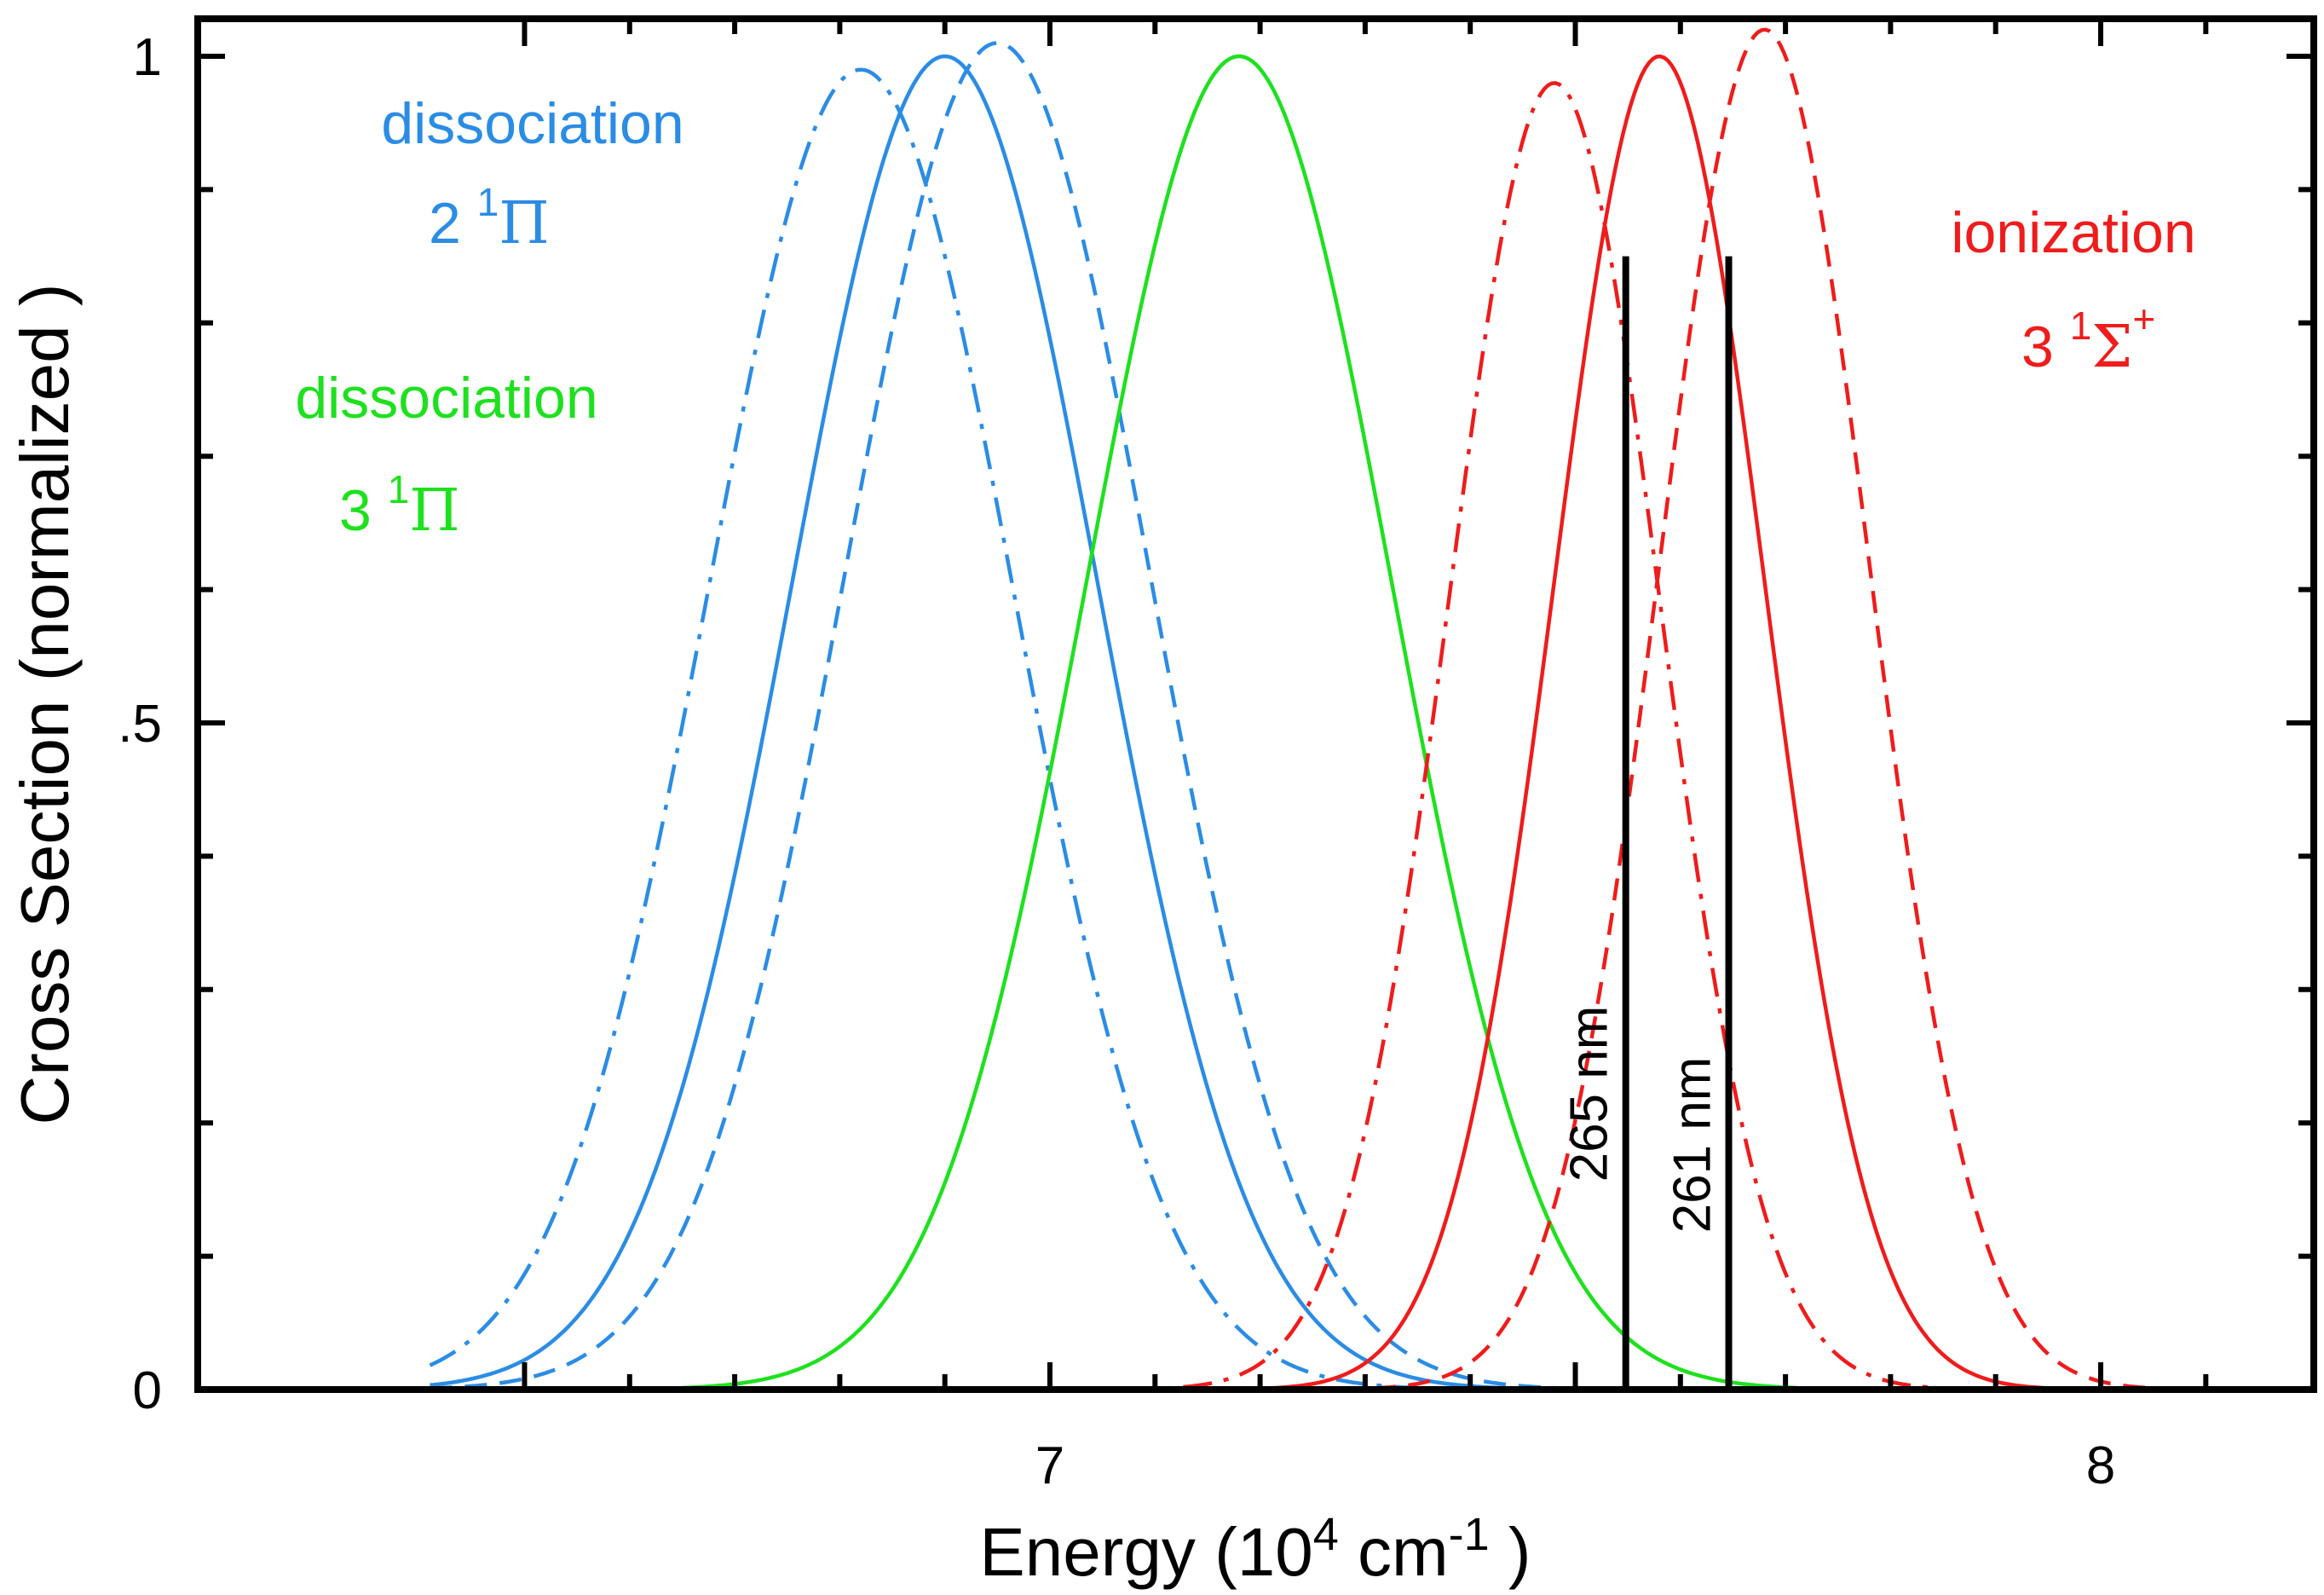  Describe the element at coordinates (1326, 1535) in the screenshot. I see `x-axis-label-exponent: 4` at that location.